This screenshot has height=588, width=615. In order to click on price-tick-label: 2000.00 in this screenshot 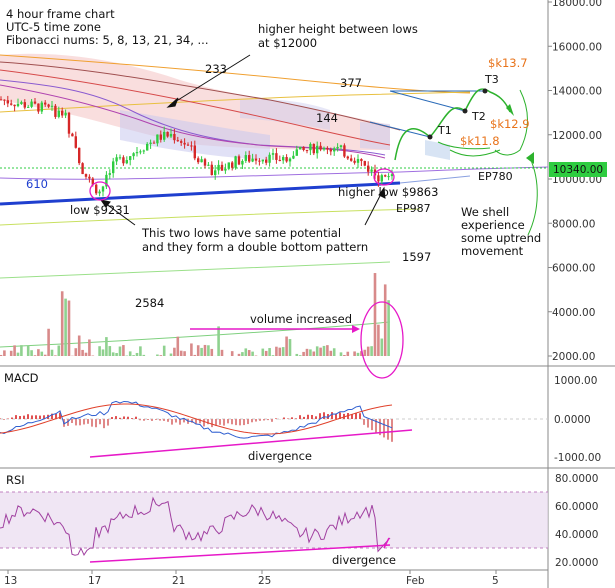, I will do `click(573, 357)`.